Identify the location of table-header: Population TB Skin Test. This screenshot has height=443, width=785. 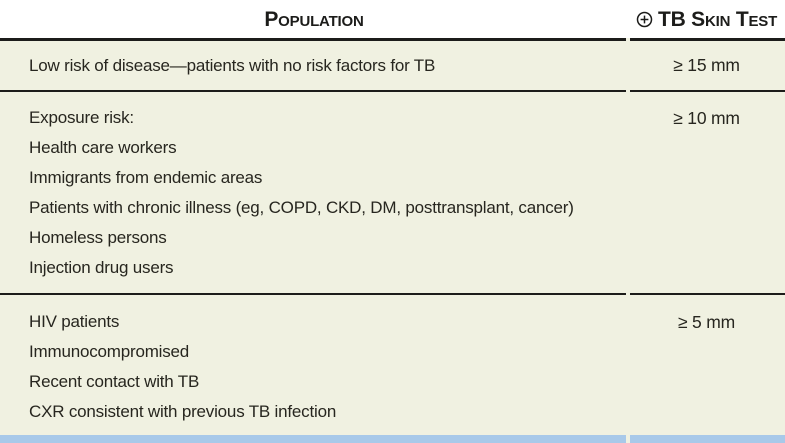
(392, 19).